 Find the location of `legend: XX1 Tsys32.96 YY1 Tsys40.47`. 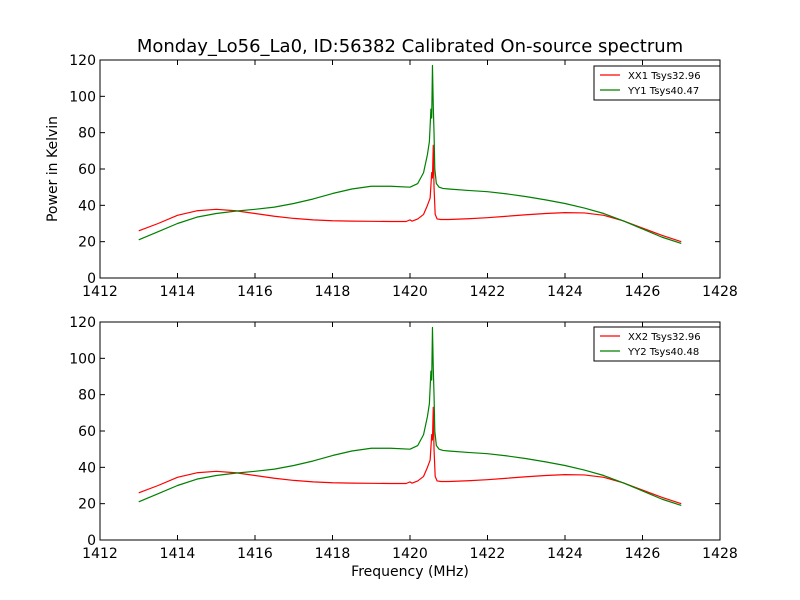

legend: XX1 Tsys32.96 YY1 Tsys40.47 is located at coordinates (657, 83).